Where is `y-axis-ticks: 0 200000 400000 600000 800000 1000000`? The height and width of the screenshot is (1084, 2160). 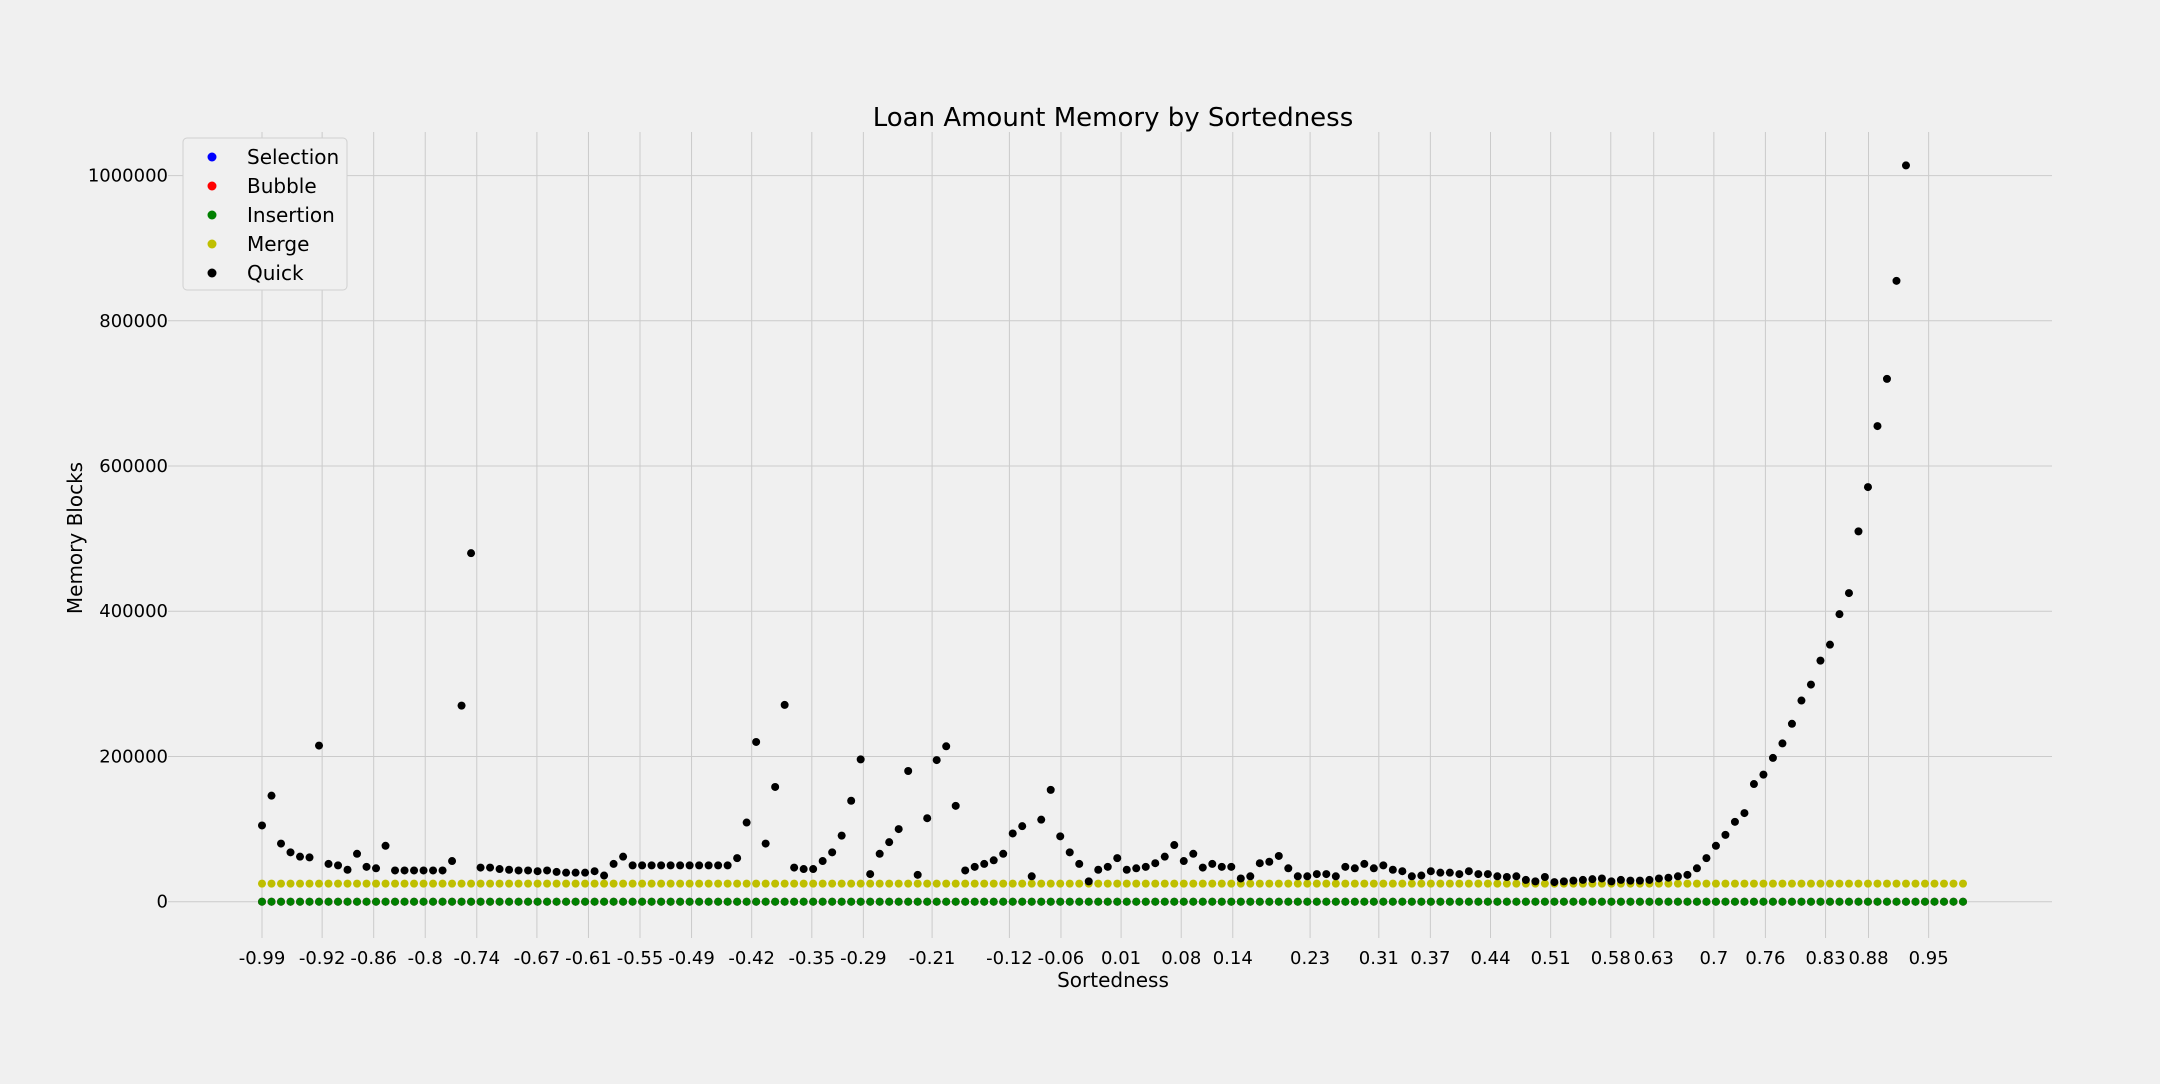
y-axis-ticks: 0 200000 400000 600000 800000 1000000 is located at coordinates (128, 539).